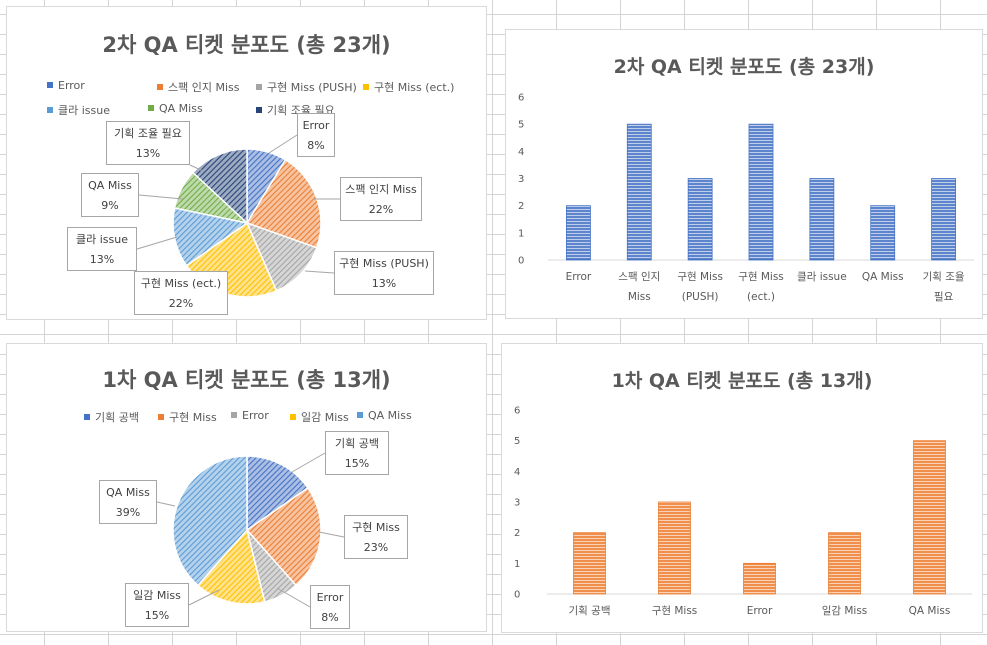 This screenshot has height=645, width=987. I want to click on legend-item: 구현 Miss (ect.), so click(408, 87).